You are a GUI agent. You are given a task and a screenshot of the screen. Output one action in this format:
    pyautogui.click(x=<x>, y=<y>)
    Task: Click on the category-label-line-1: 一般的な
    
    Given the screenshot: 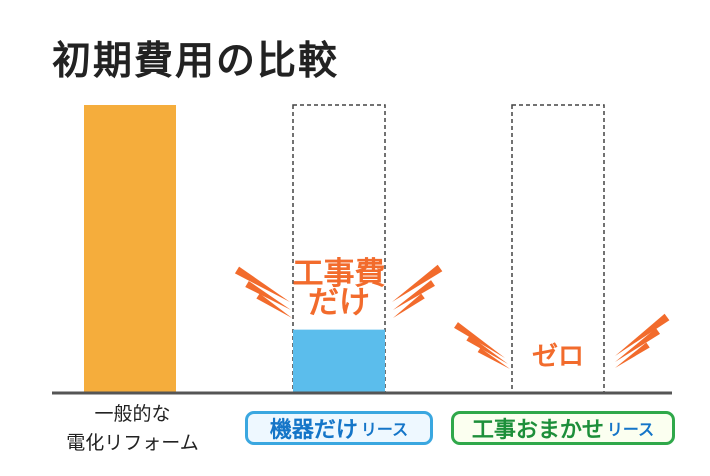 What is the action you would take?
    pyautogui.click(x=132, y=414)
    